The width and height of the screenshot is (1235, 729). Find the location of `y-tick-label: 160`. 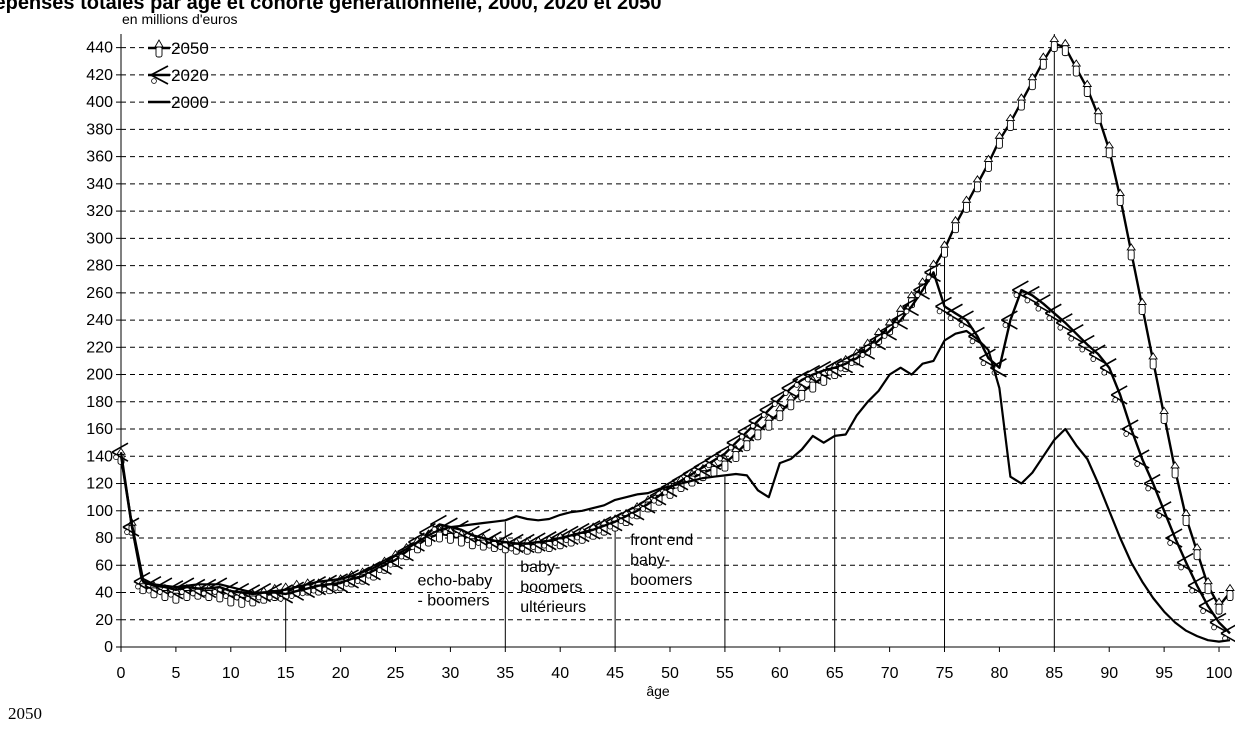

y-tick-label: 160 is located at coordinates (99, 429).